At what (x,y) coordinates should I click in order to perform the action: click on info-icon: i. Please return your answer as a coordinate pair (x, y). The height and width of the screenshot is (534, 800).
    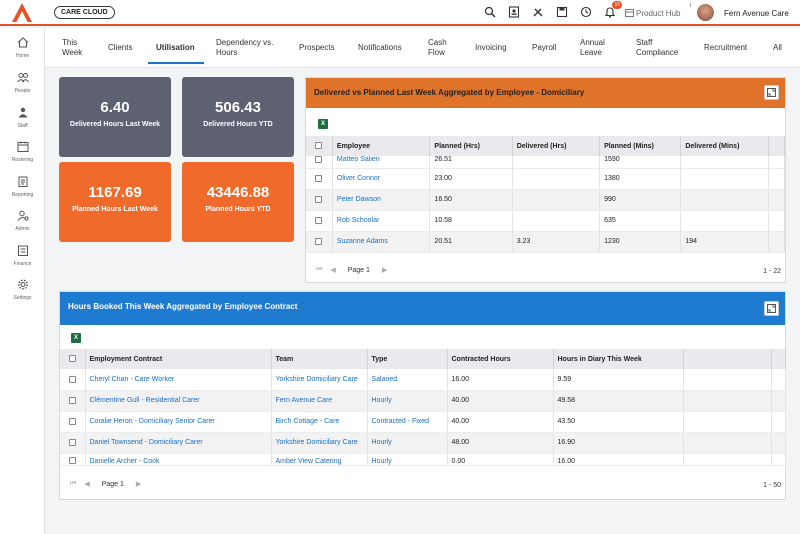
    Looking at the image, I should click on (691, 6).